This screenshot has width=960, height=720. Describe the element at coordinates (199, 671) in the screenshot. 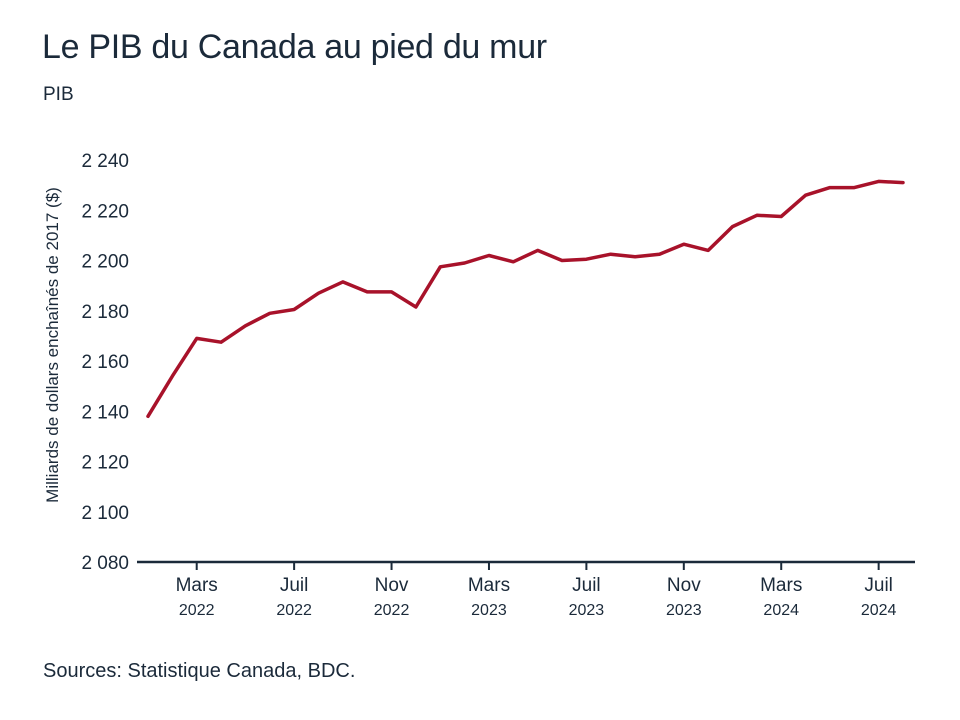

I see `source-note: Sources: Statistique Canada, BDC.` at that location.